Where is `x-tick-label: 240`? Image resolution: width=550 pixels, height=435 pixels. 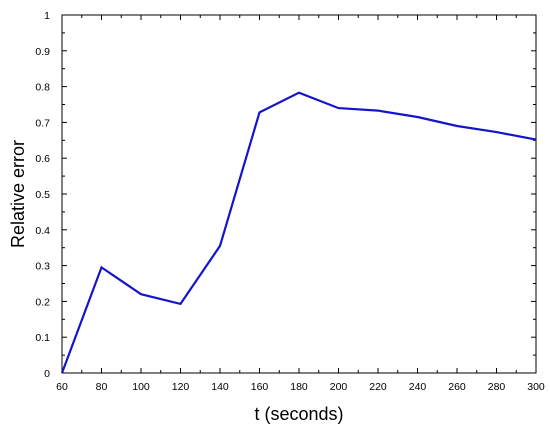 x-tick-label: 240 is located at coordinates (418, 387).